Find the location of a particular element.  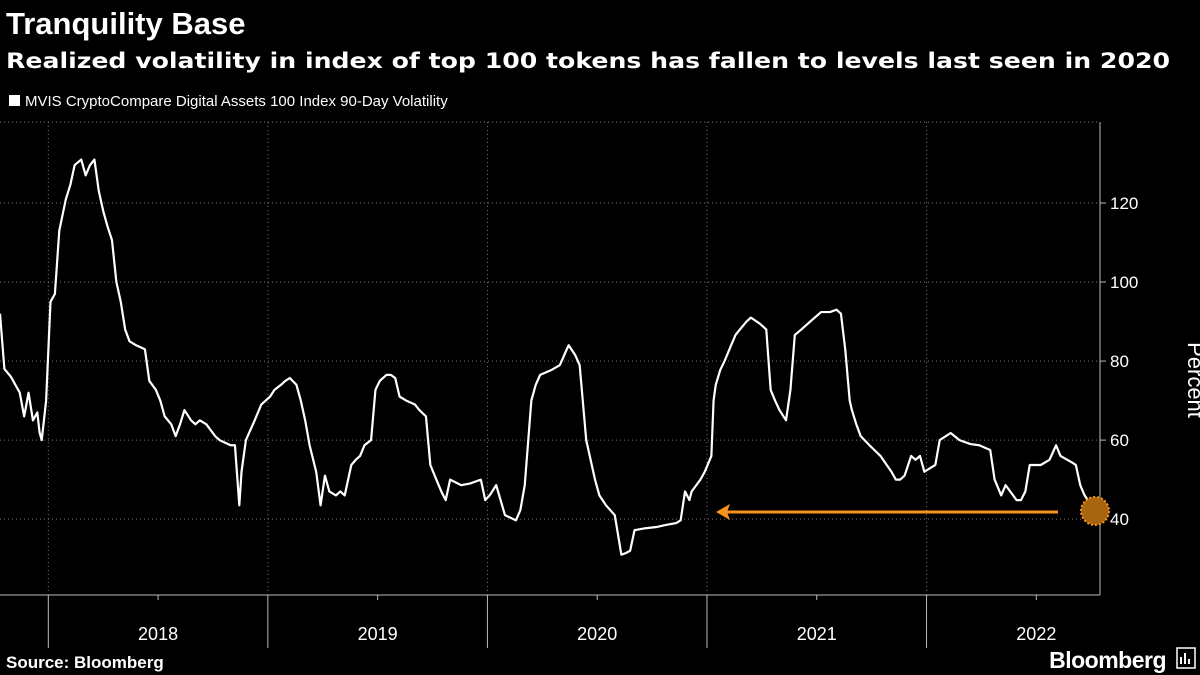

legend-swatch is located at coordinates (14, 100).